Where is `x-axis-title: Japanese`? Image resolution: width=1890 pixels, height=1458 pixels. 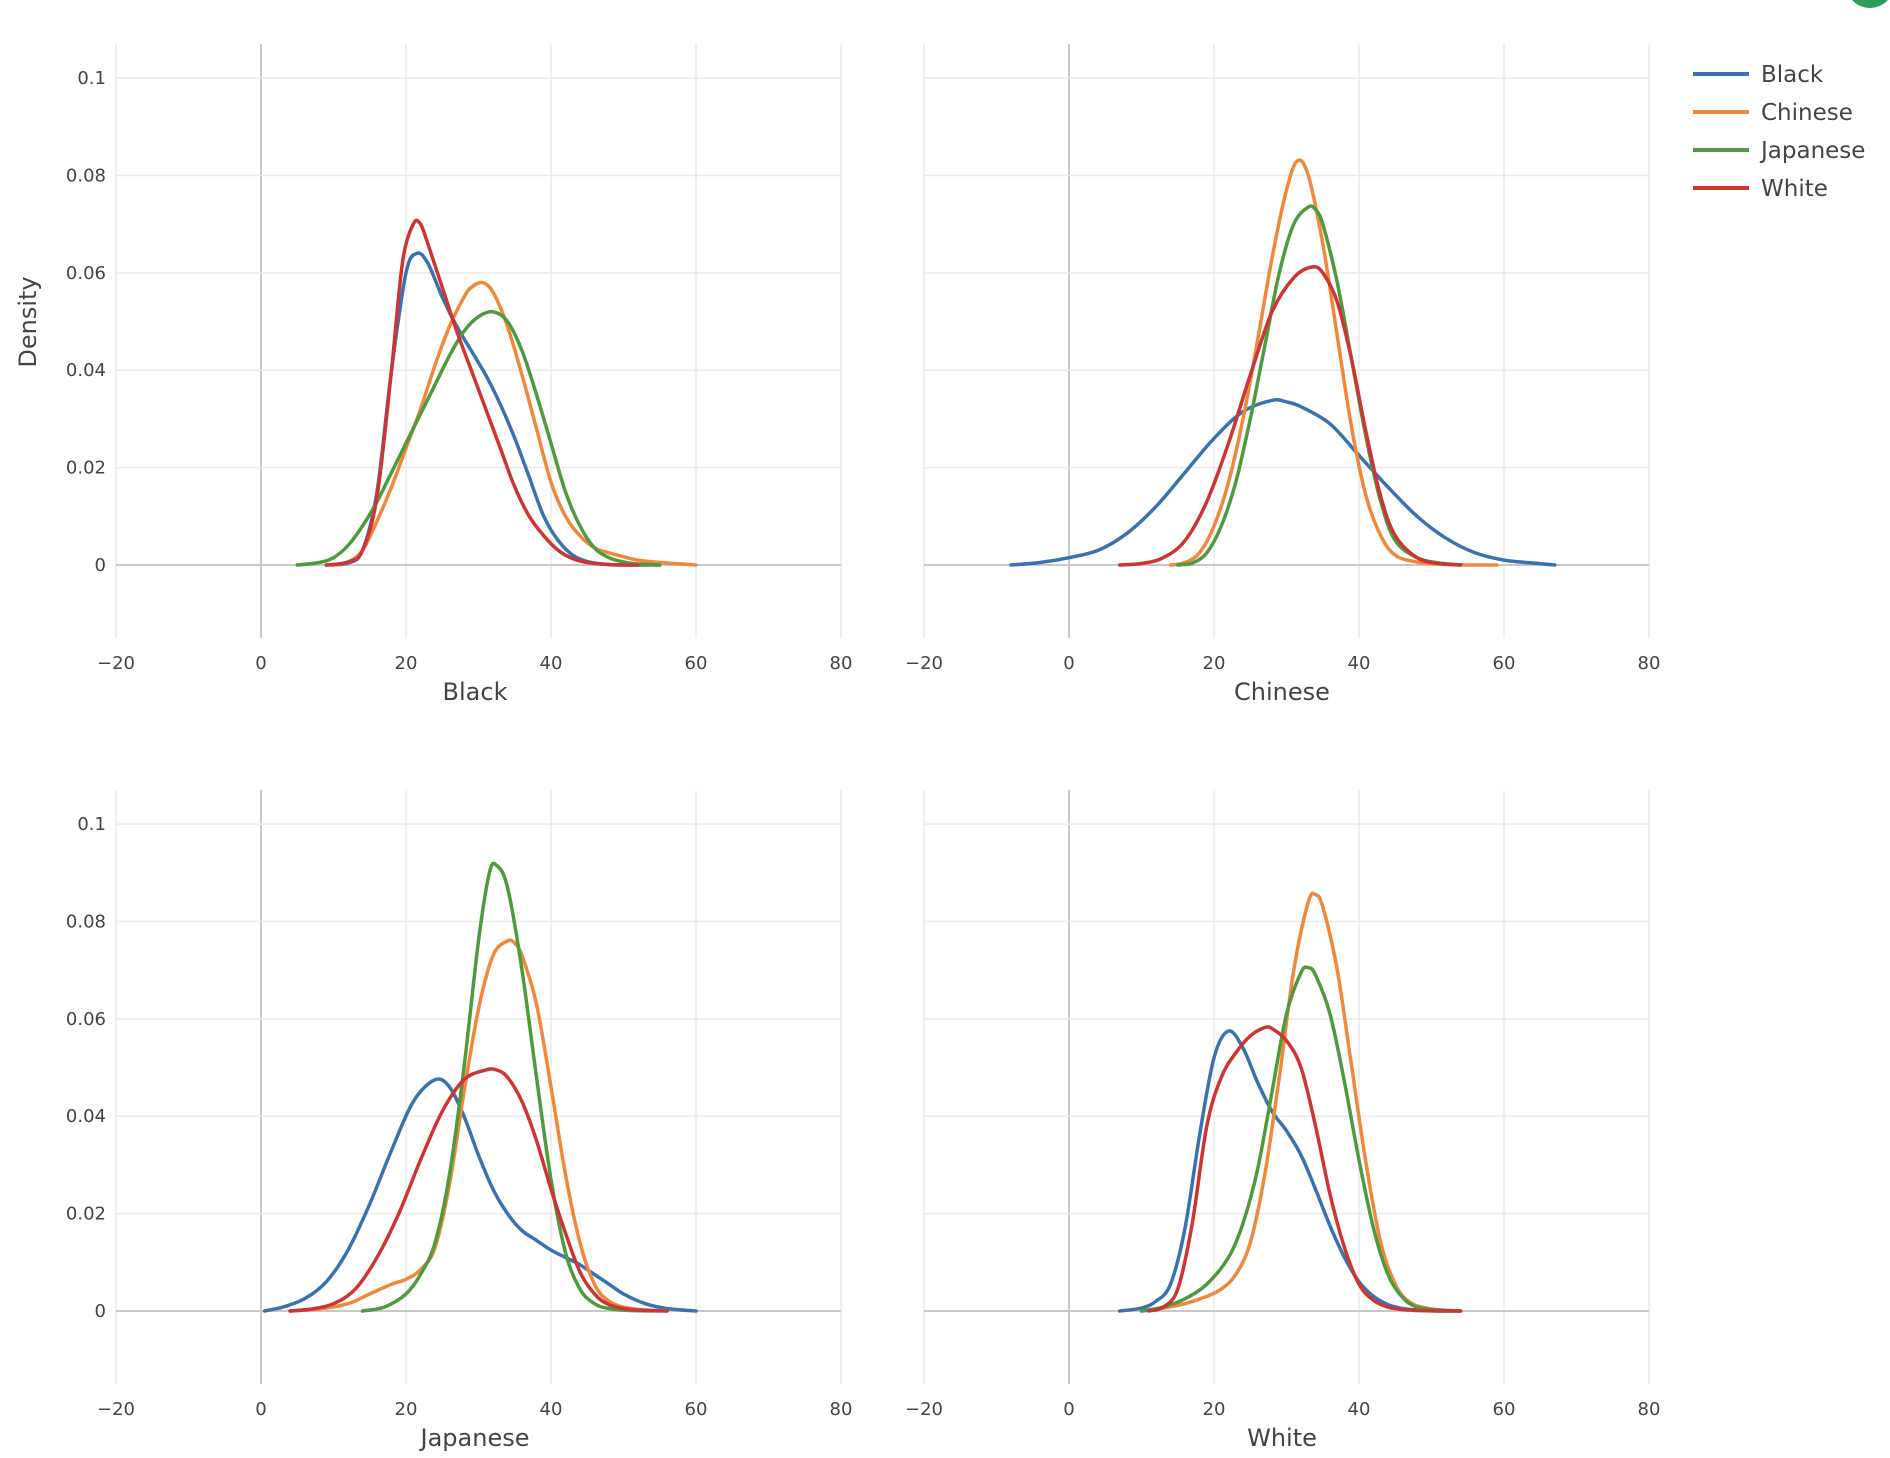 x-axis-title: Japanese is located at coordinates (474, 1438).